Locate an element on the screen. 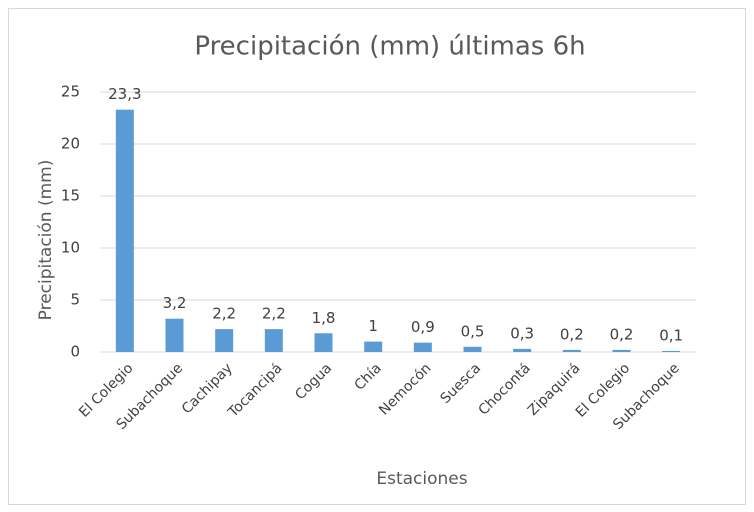 Image resolution: width=754 pixels, height=512 pixels. data-label: 0,5 is located at coordinates (473, 331).